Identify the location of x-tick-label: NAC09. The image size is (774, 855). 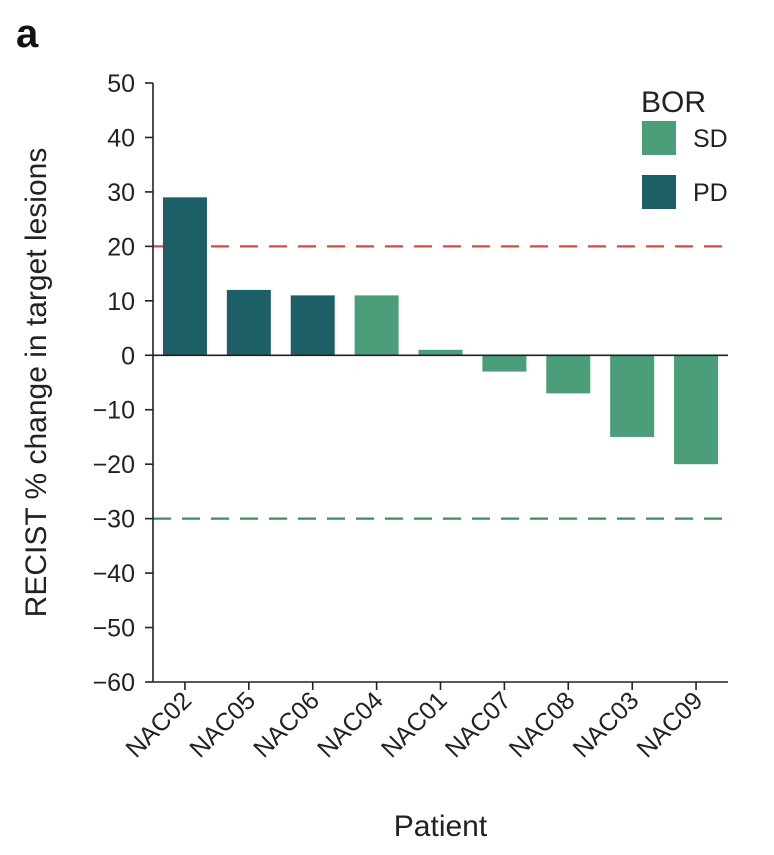
(670, 724).